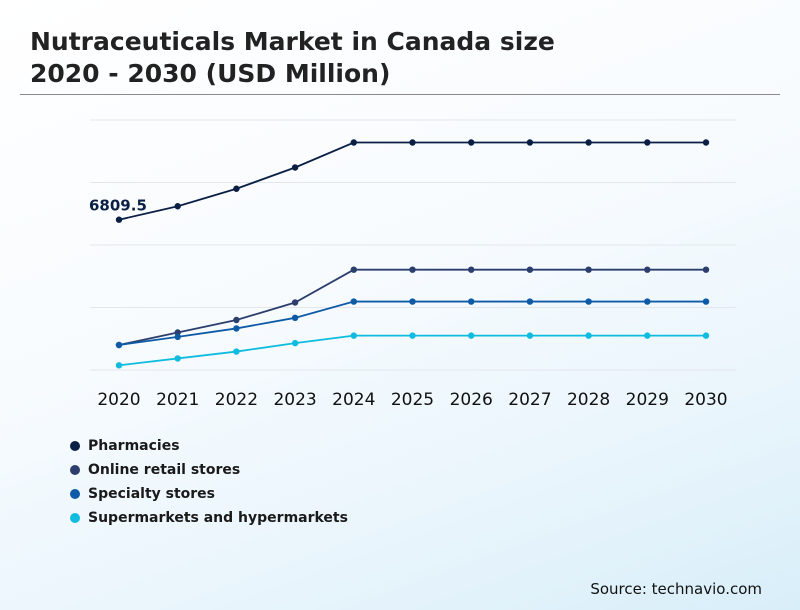 This screenshot has height=610, width=800. What do you see at coordinates (295, 343) in the screenshot?
I see `data-point-3-2023` at bounding box center [295, 343].